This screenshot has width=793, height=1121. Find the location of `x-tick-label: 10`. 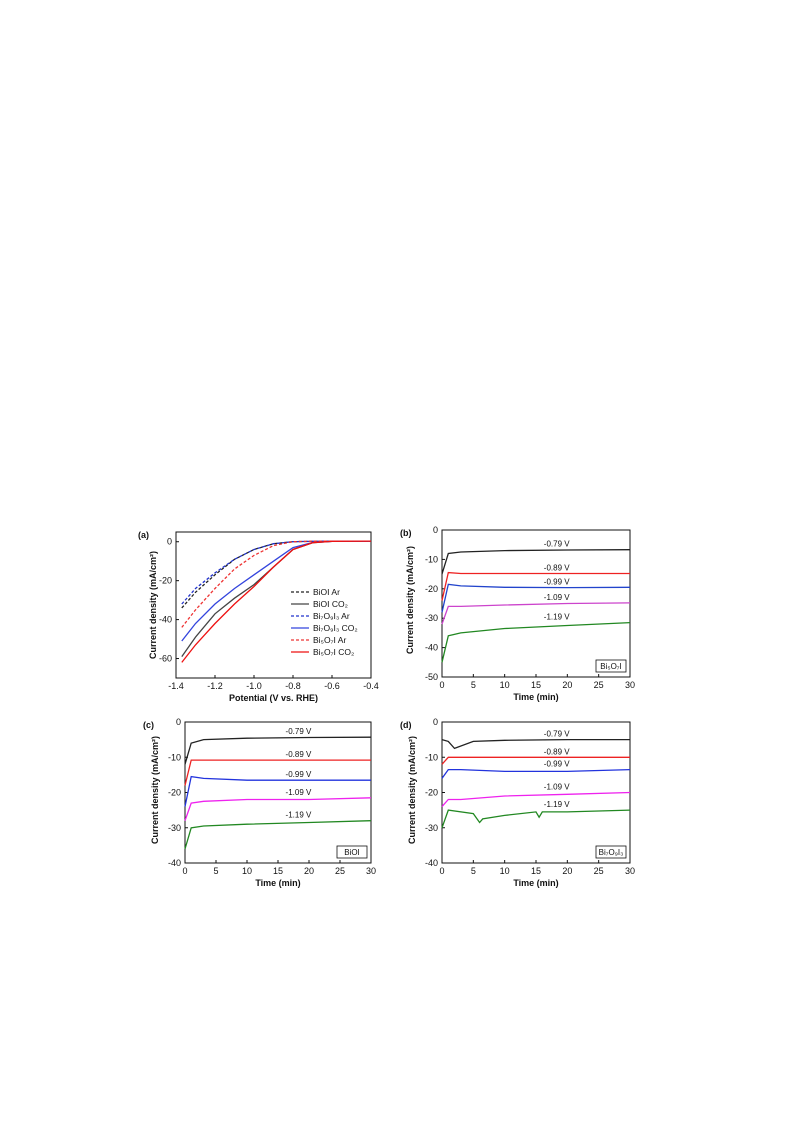

x-tick-label: 10 is located at coordinates (247, 871).